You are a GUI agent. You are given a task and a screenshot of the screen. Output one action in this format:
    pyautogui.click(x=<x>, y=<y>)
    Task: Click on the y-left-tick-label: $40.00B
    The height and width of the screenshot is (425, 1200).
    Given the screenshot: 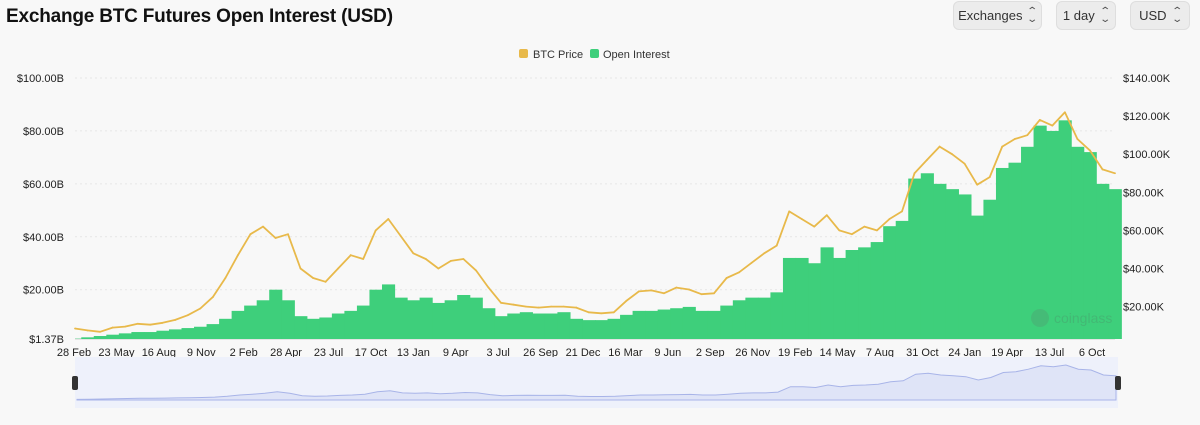 What is the action you would take?
    pyautogui.click(x=43, y=238)
    